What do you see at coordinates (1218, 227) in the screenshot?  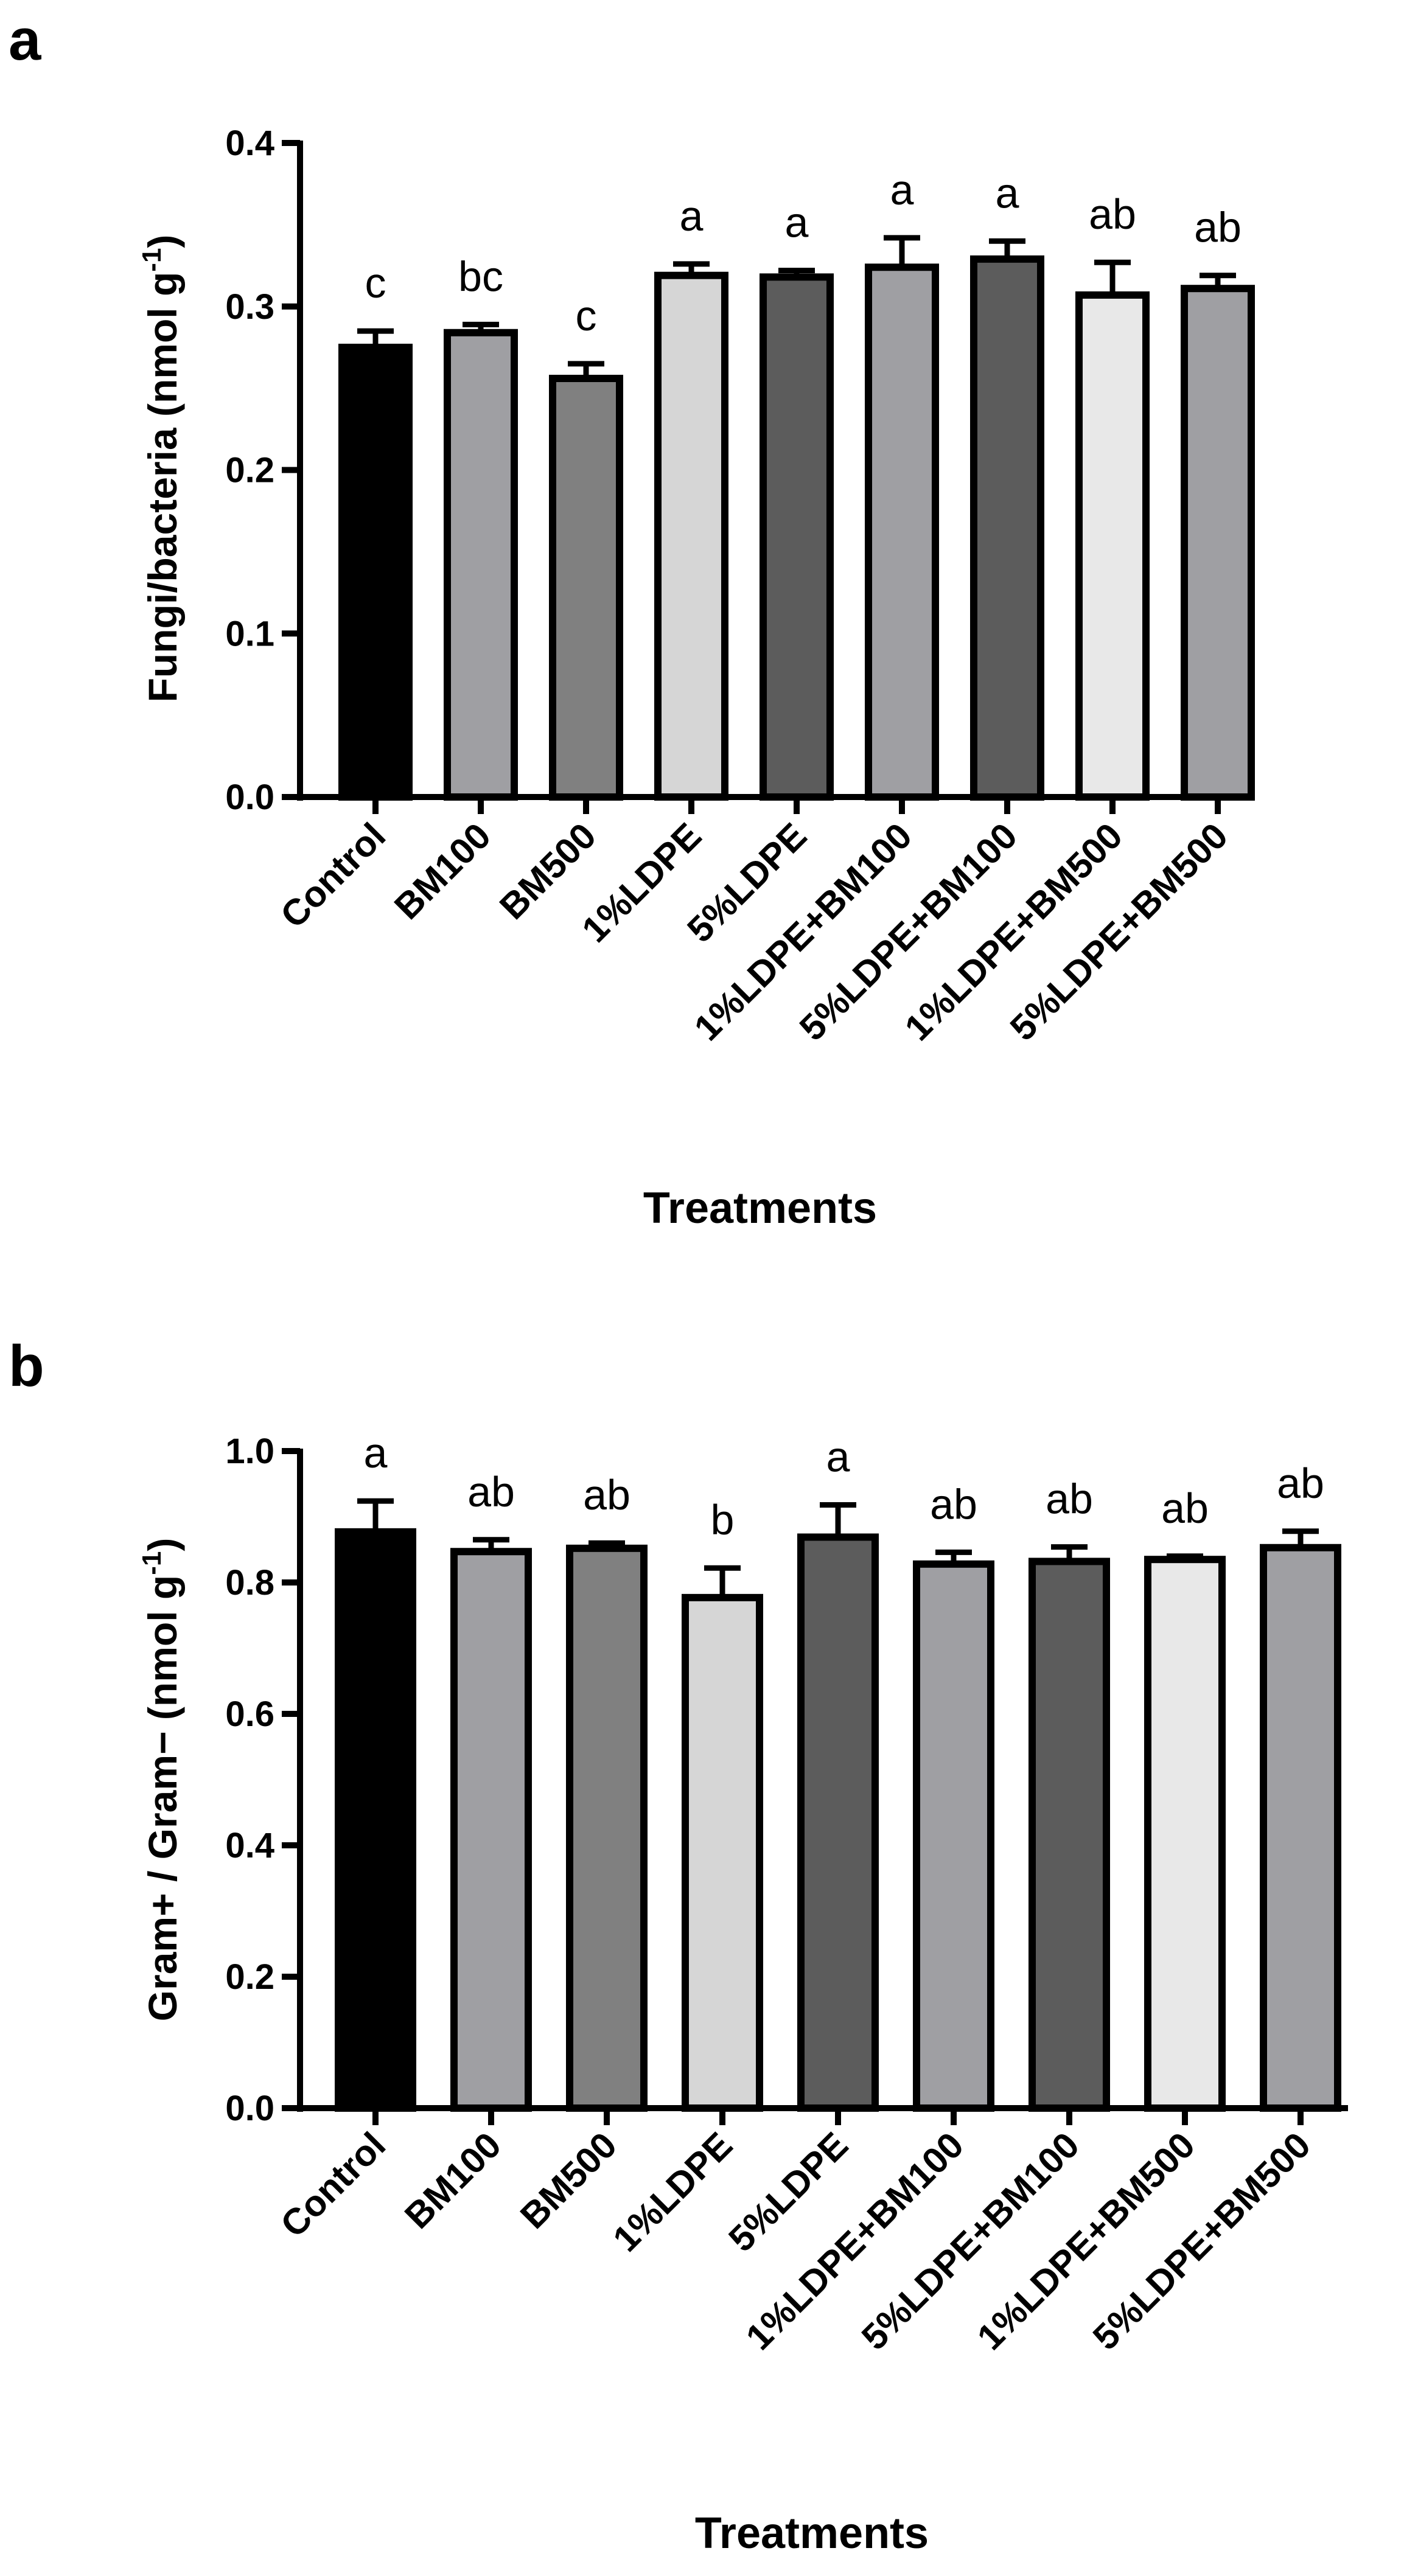 I see `chart-a-significance-label-9: ab` at bounding box center [1218, 227].